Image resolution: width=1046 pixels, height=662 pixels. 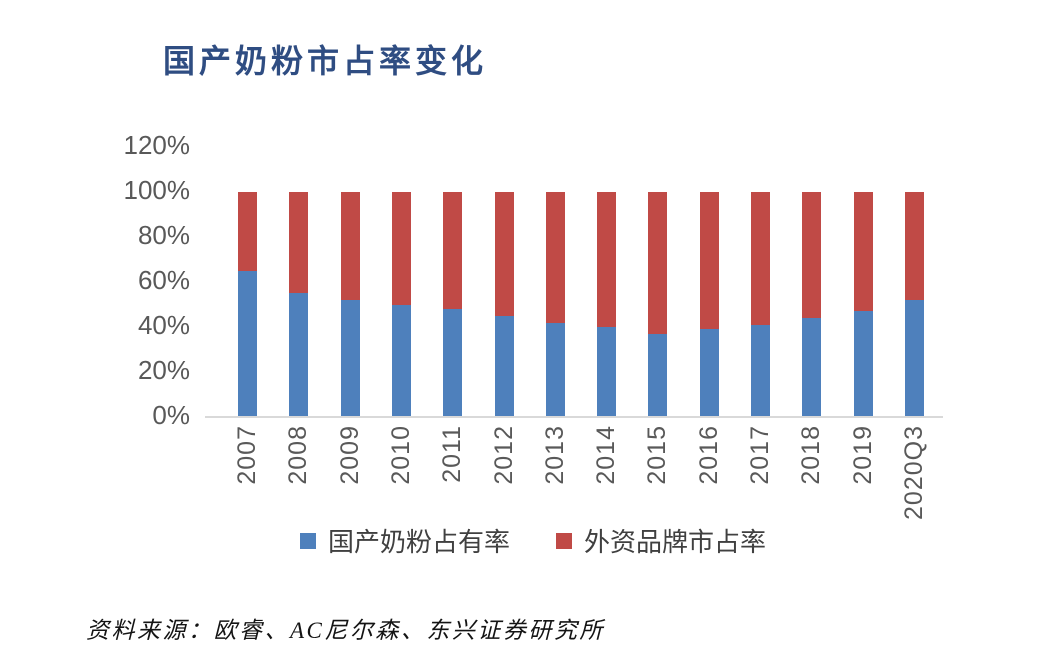 I want to click on bar-segment-foreign-2018, so click(x=812, y=255).